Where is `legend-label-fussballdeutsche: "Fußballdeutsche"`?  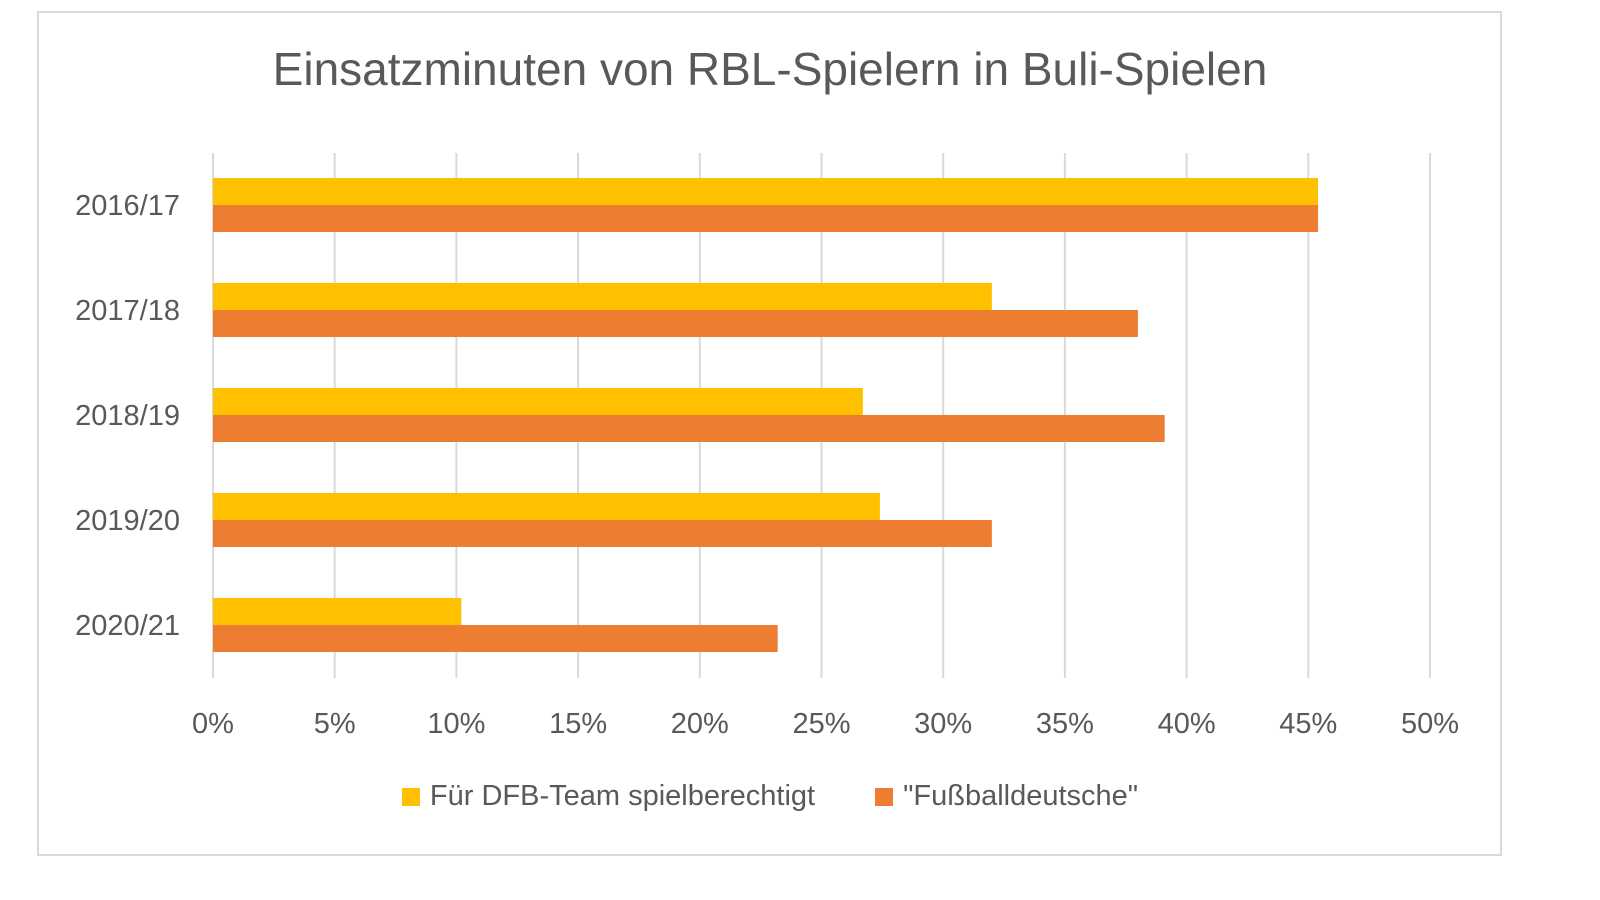
legend-label-fussballdeutsche: "Fußballdeutsche" is located at coordinates (1021, 796).